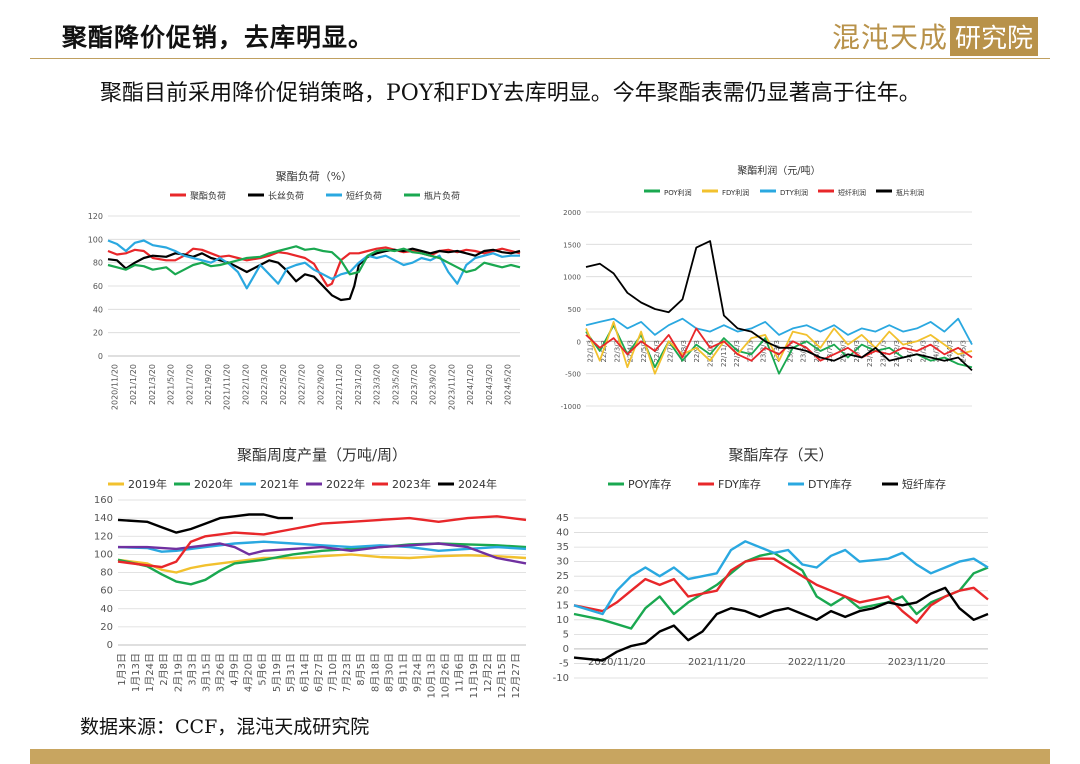  I want to click on x-tick-label: 23/8/3, so click(844, 351).